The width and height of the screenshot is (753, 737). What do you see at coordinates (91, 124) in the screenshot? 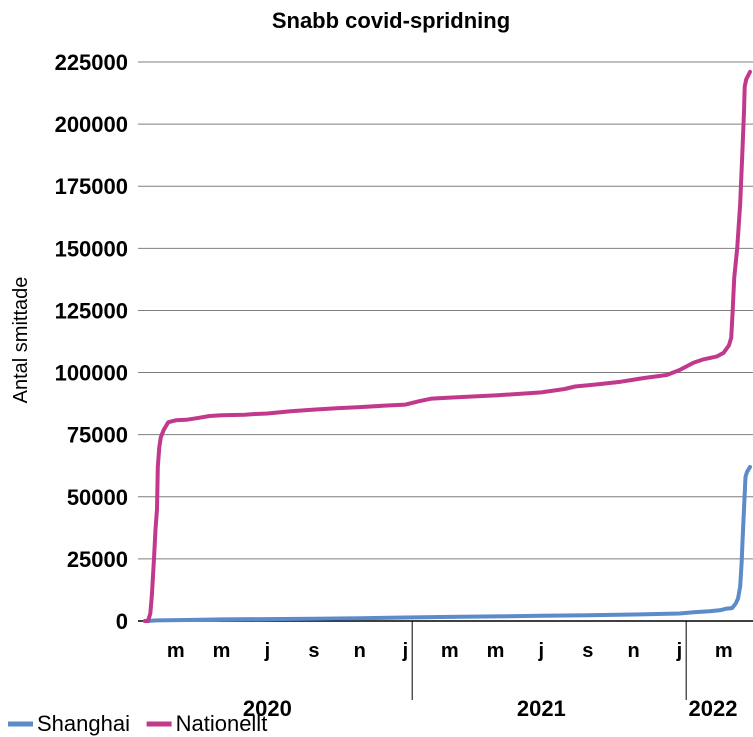
I see `y-tick-label: 200000` at bounding box center [91, 124].